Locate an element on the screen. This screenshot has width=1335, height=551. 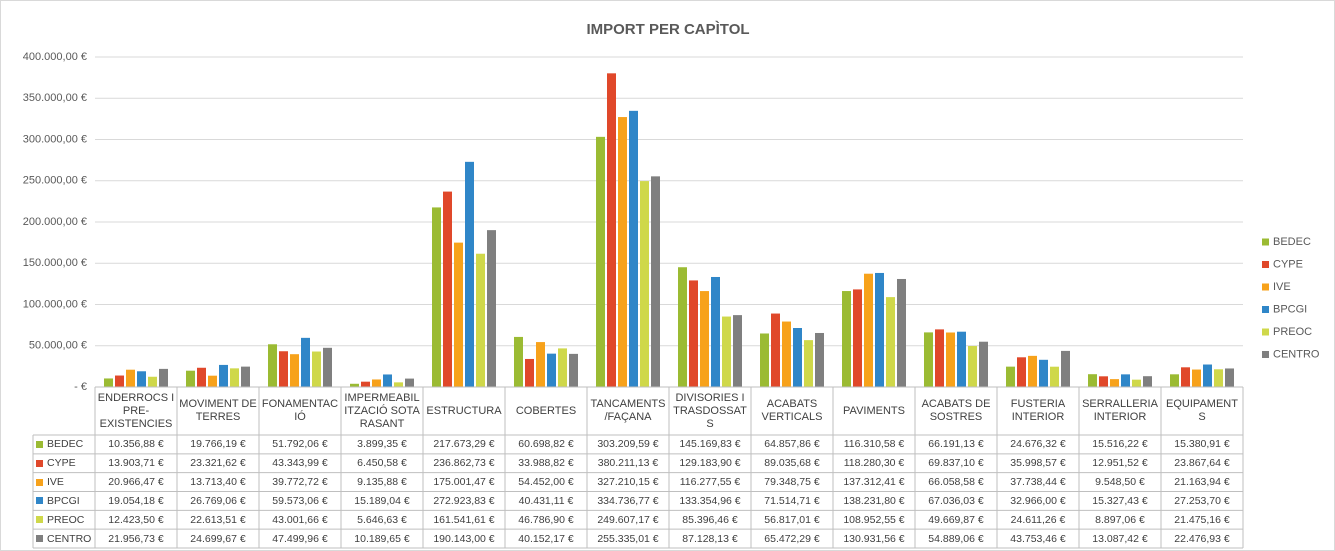
table-row-name: BPCGI is located at coordinates (64, 501).